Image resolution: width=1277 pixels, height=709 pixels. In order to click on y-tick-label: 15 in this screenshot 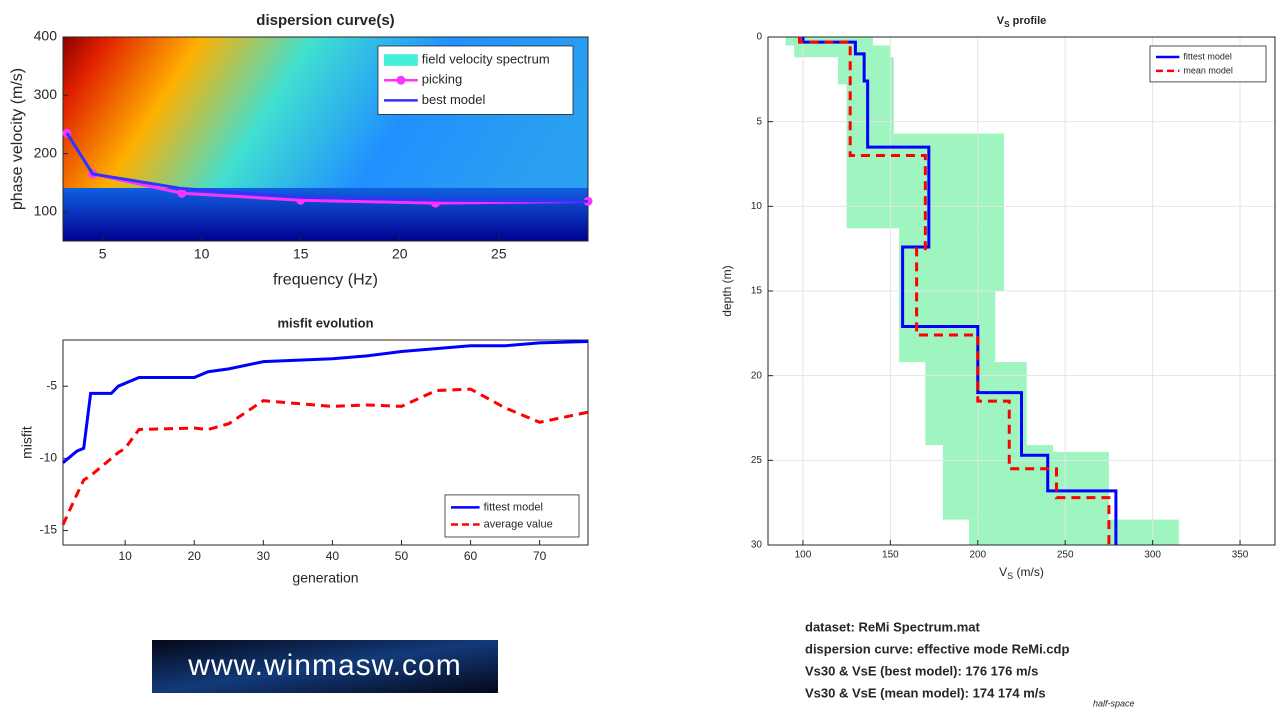, I will do `click(757, 291)`.